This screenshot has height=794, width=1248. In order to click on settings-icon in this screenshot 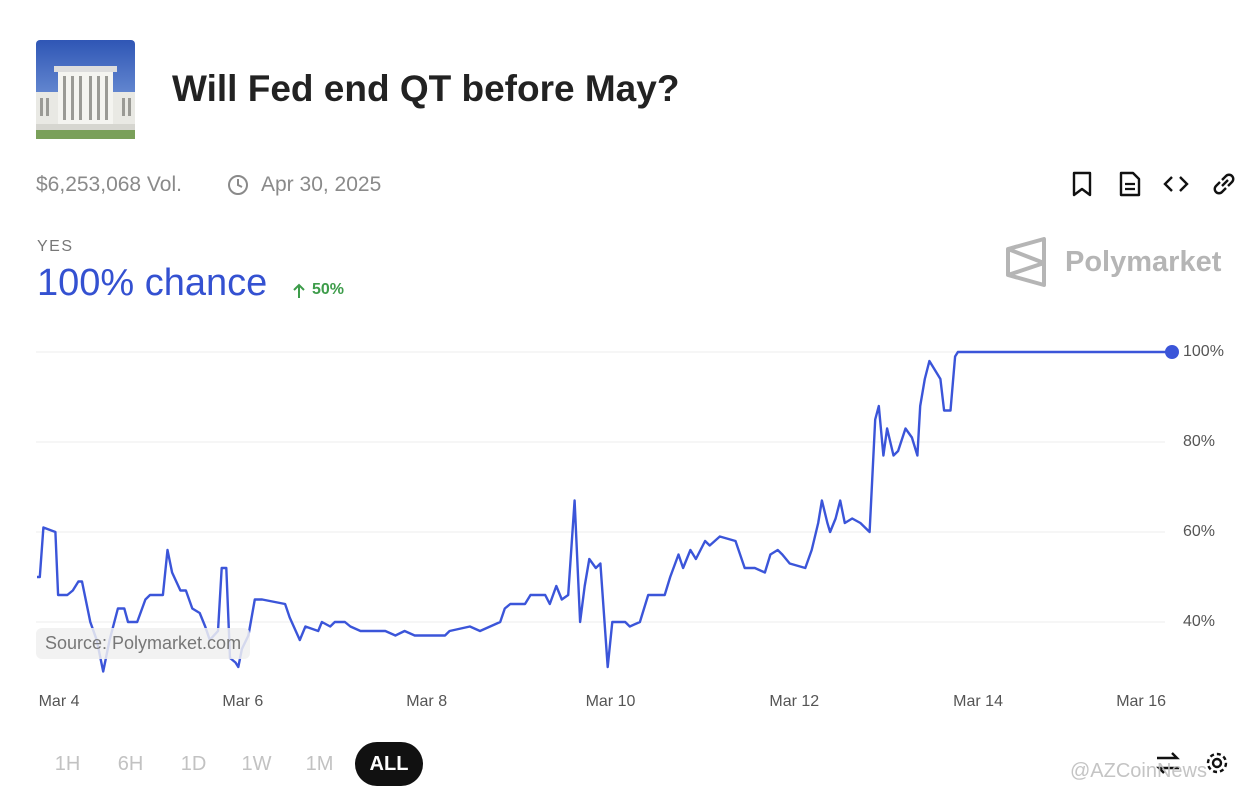, I will do `click(1217, 763)`.